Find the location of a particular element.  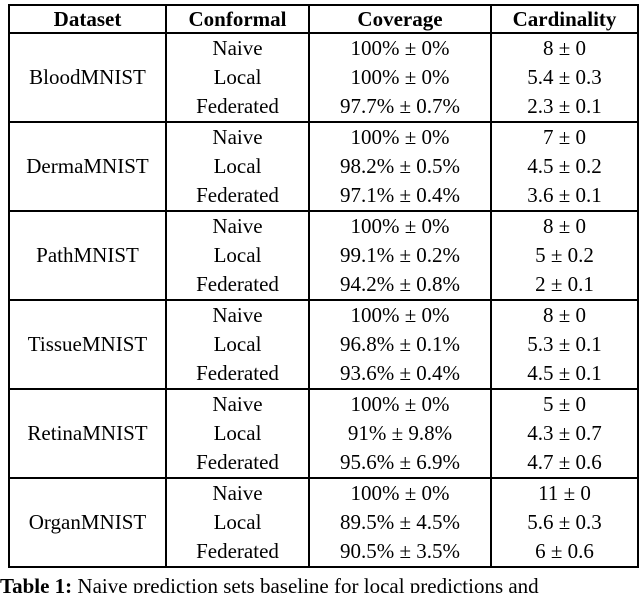

coverage-value: 98.2% ± 0.5% is located at coordinates (400, 166).